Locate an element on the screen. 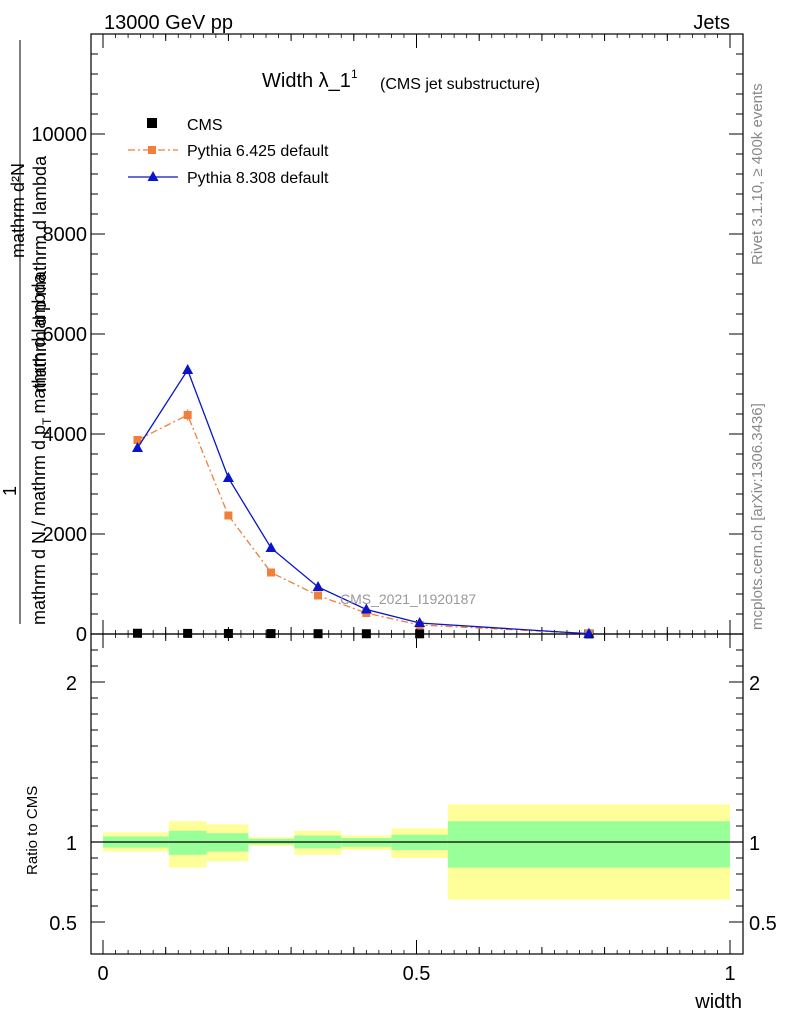  svg-text:mathrm d N / mathrm d pTmathrm: mathrm d N / mathrm d pTmathrm d lambda is located at coordinates (41, 449).